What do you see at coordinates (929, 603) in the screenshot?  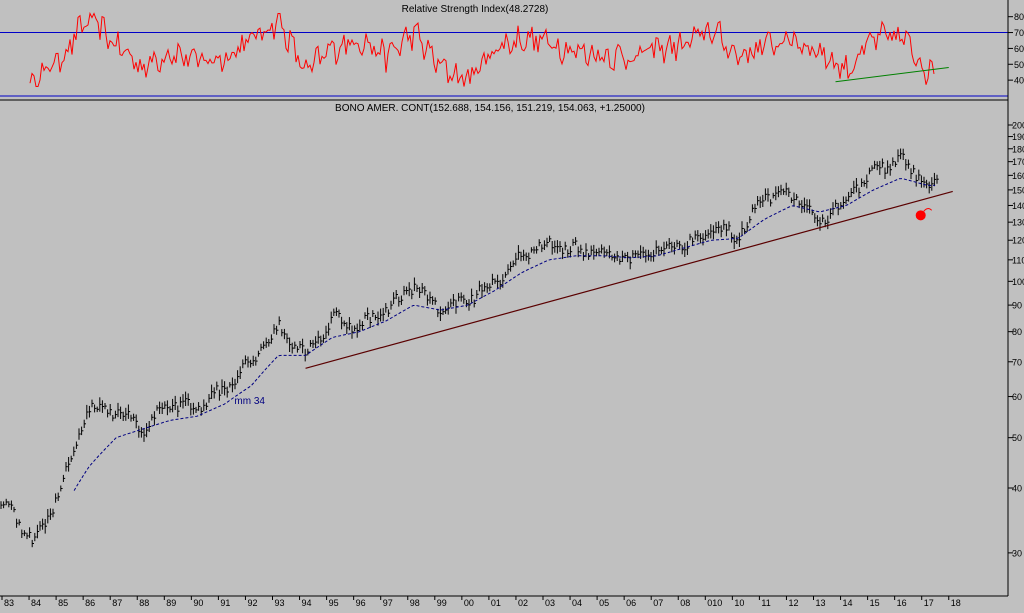 I see `x-tick-label: 17` at bounding box center [929, 603].